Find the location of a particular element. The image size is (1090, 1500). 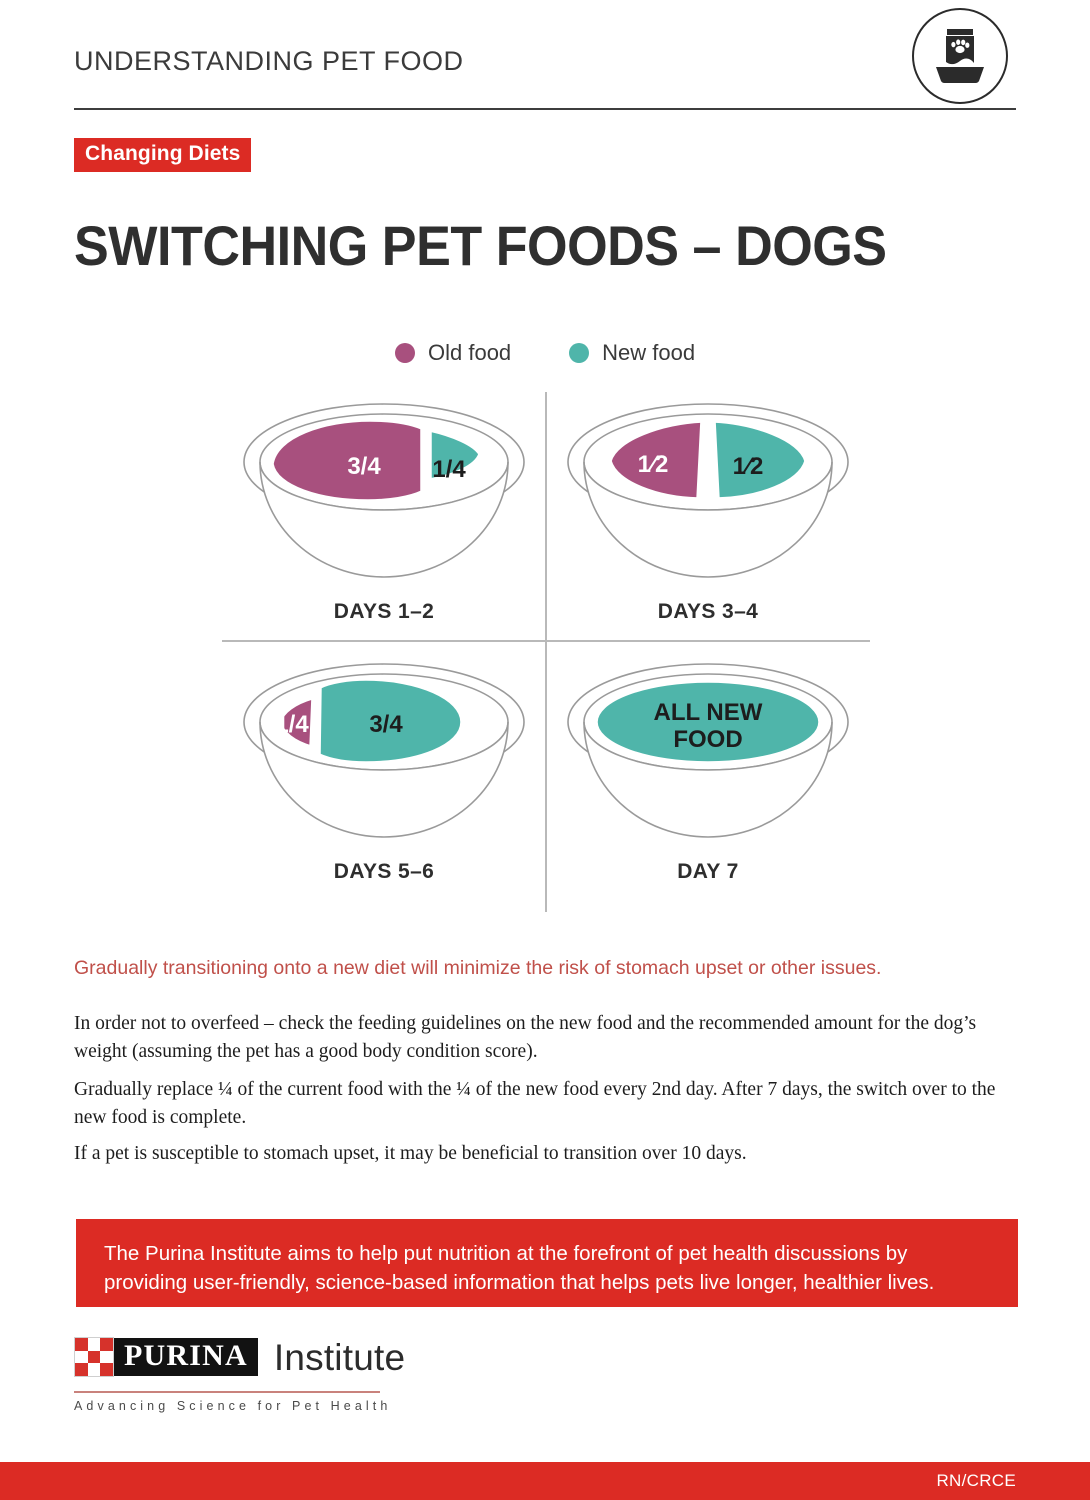

page-header: UNDERSTANDING PET FOOD is located at coordinates (545, 61).